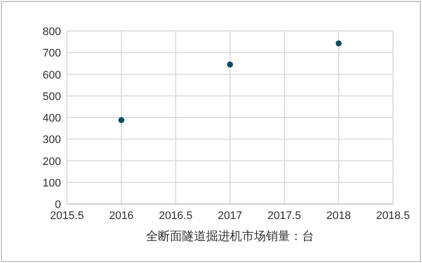 Image resolution: width=422 pixels, height=263 pixels. What do you see at coordinates (51, 75) in the screenshot?
I see `y-tick-label: 600` at bounding box center [51, 75].